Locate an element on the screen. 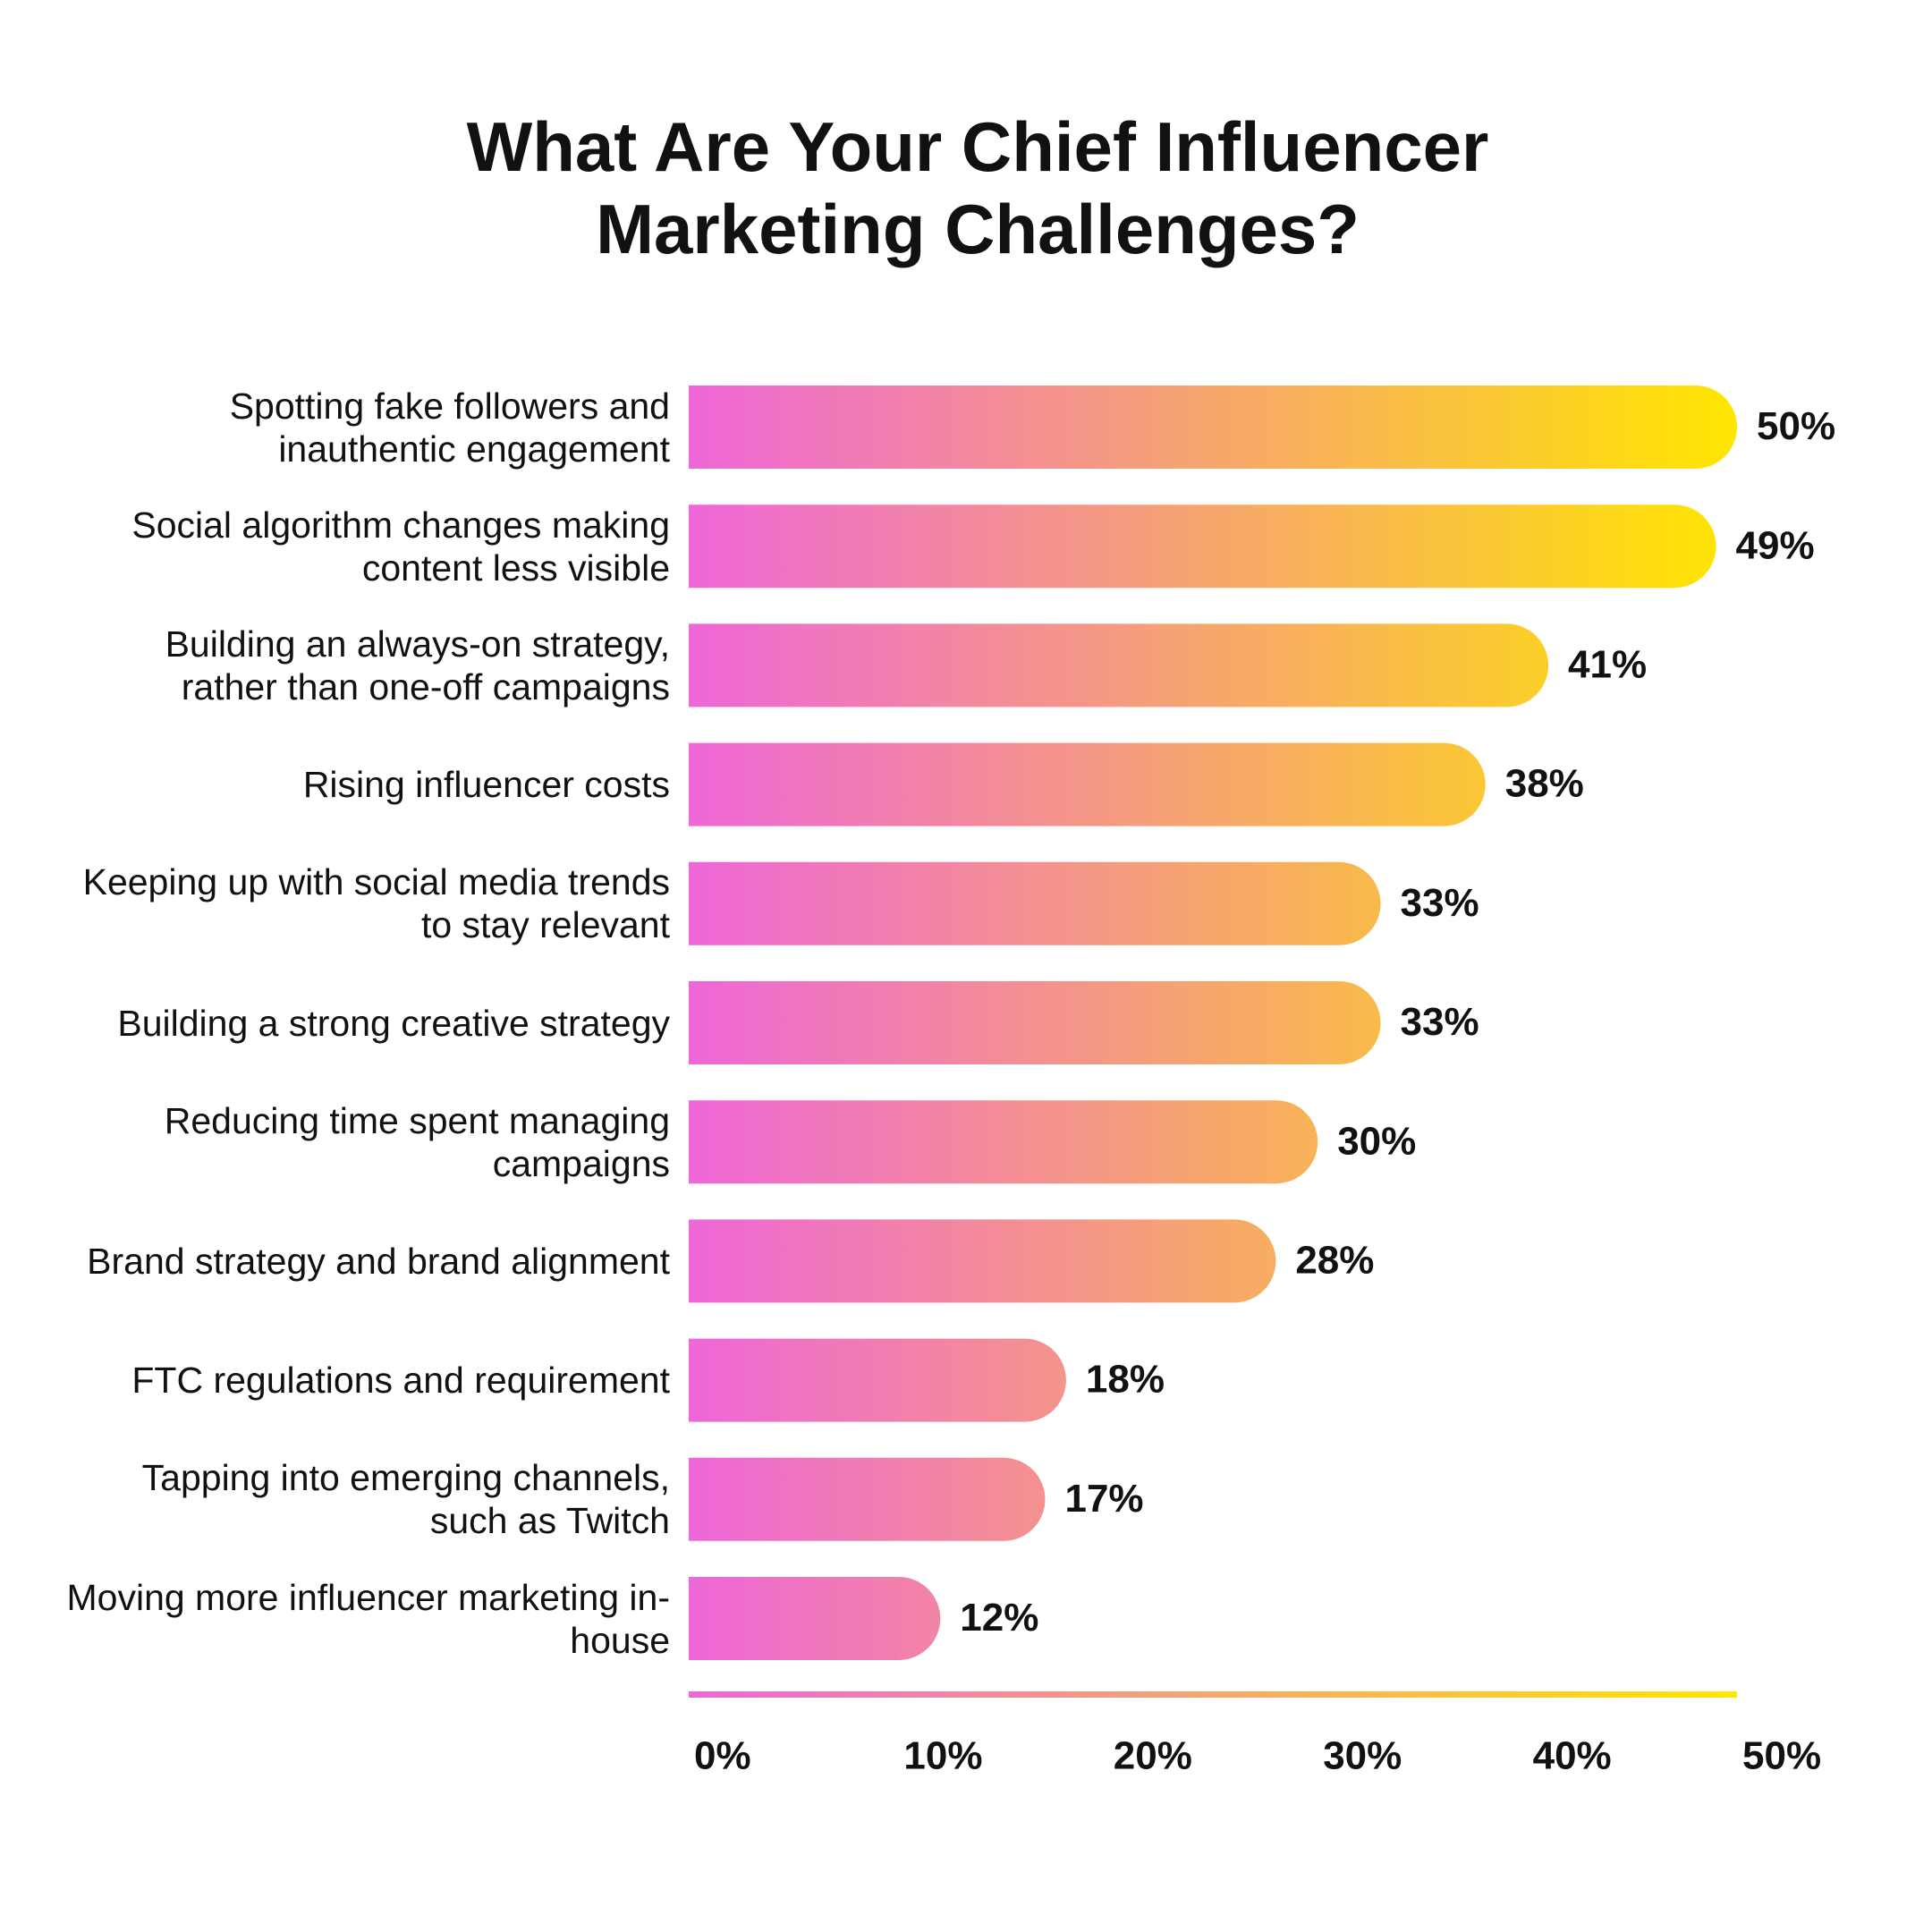 The width and height of the screenshot is (1932, 1932). x-tick-label: 50% is located at coordinates (1781, 1756).